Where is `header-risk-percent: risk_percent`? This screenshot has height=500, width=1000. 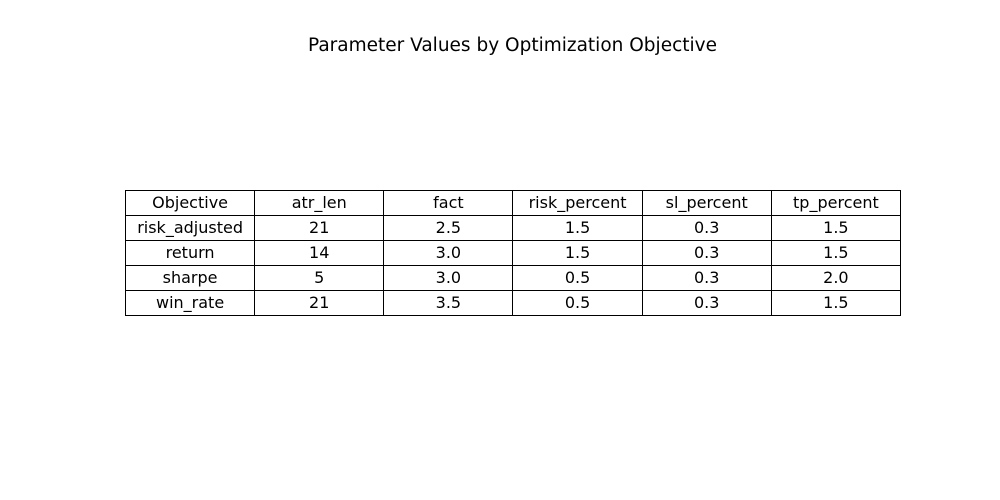
header-risk-percent: risk_percent is located at coordinates (577, 203).